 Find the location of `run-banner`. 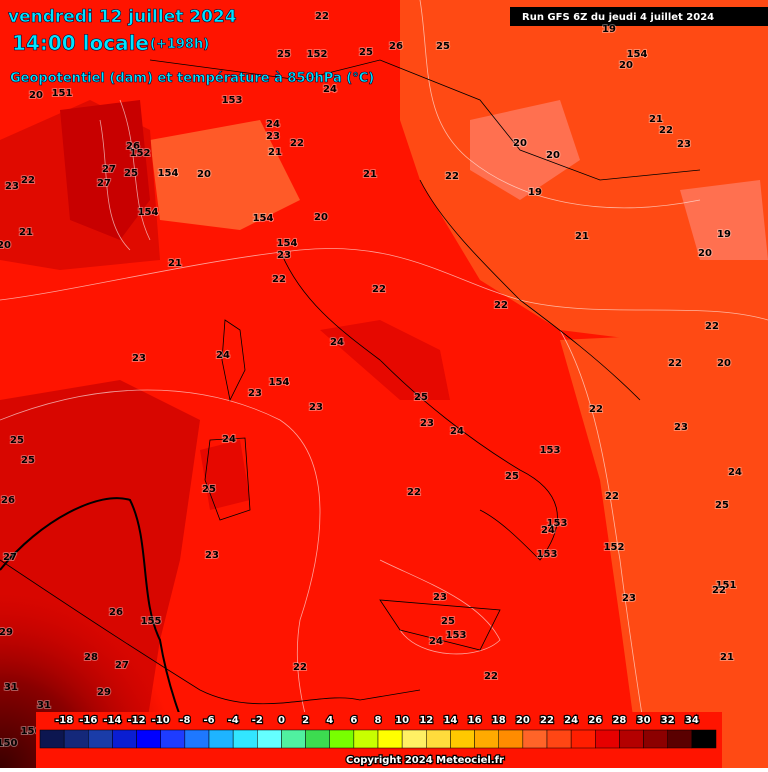

run-banner is located at coordinates (639, 16).